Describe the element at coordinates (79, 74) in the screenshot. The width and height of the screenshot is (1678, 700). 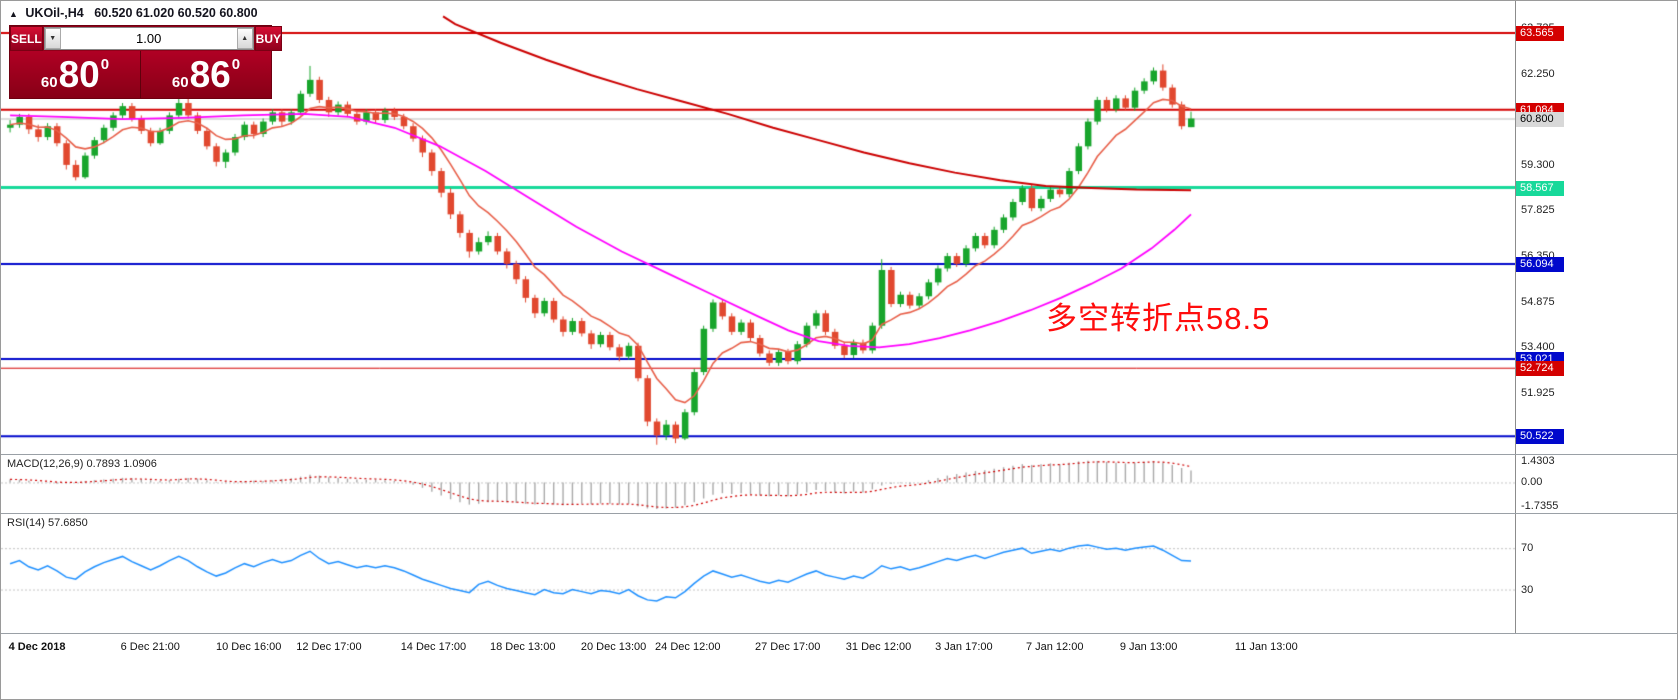
I see `sell-price-dec: 80` at that location.